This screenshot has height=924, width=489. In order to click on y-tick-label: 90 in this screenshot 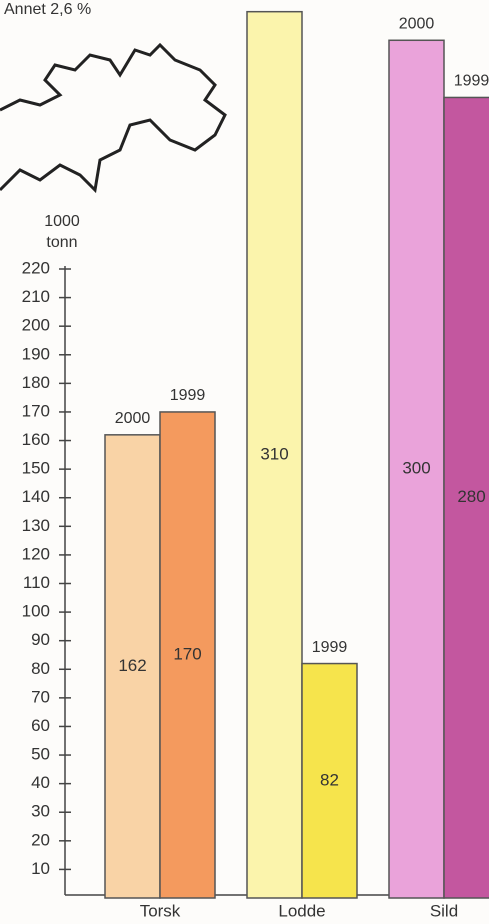, I will do `click(40, 639)`.